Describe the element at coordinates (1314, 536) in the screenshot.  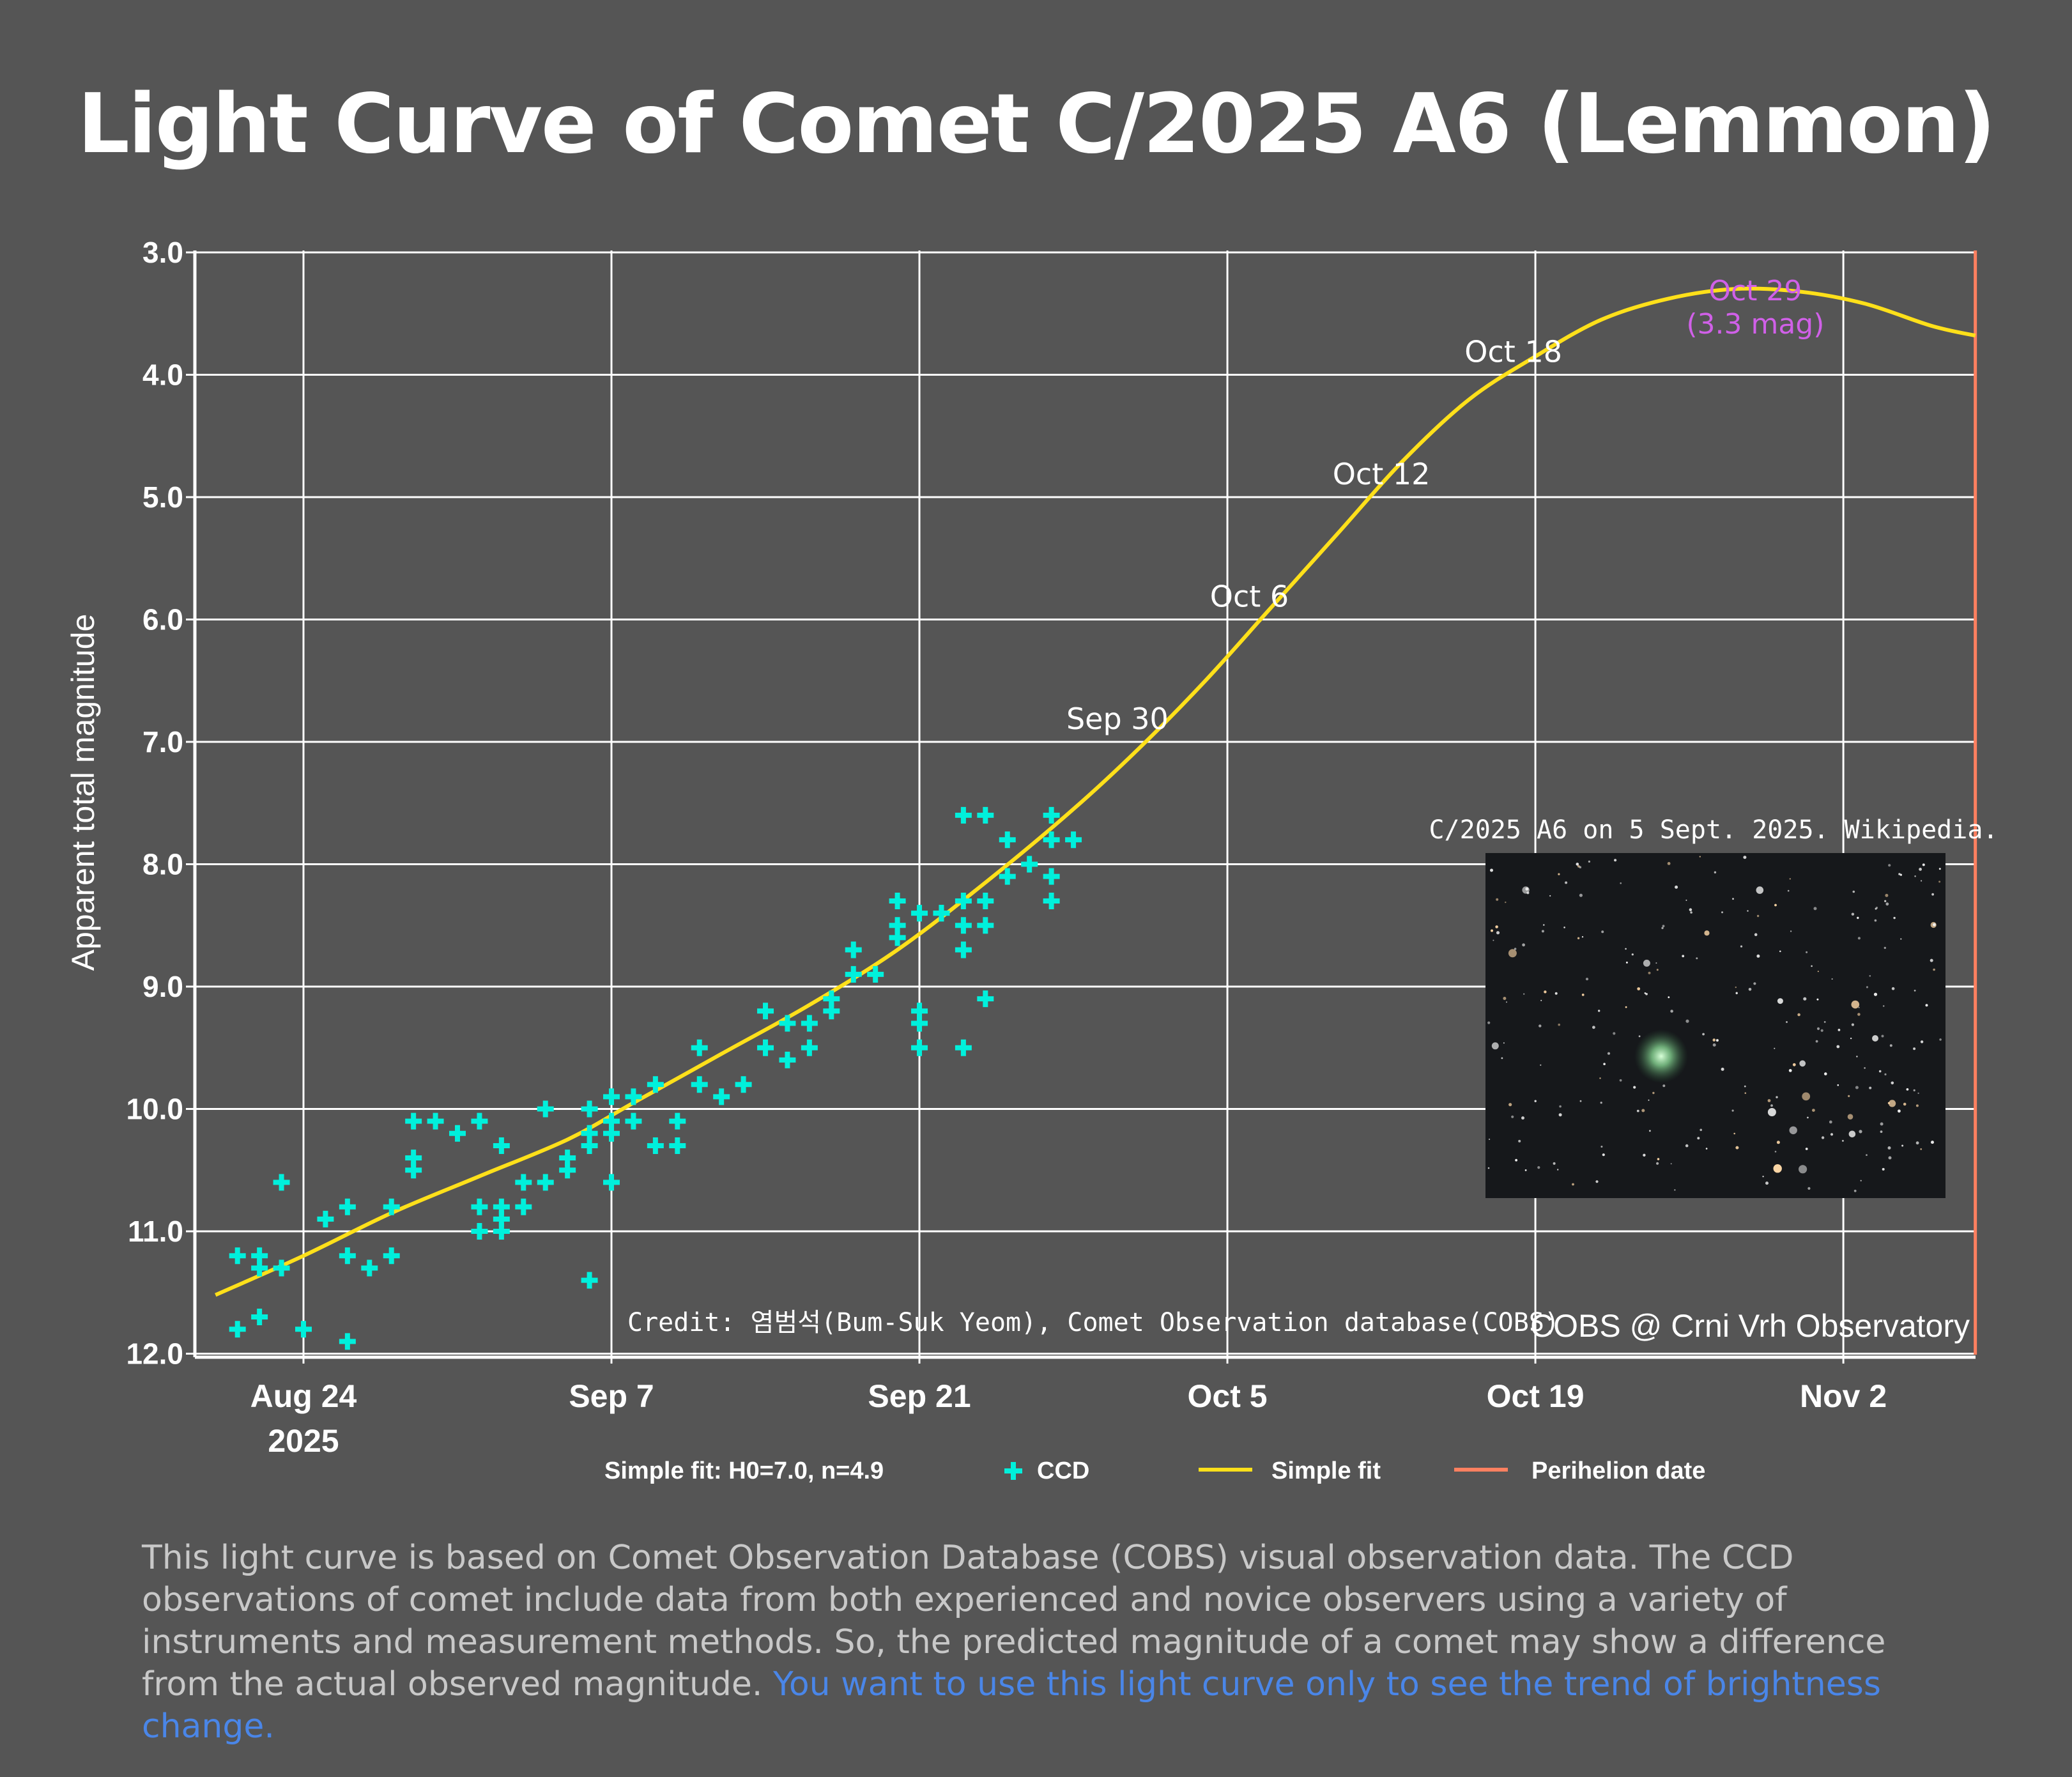
I see `date-annotations: Sep 30 Oct 6 Oct 12 Oct 18` at that location.